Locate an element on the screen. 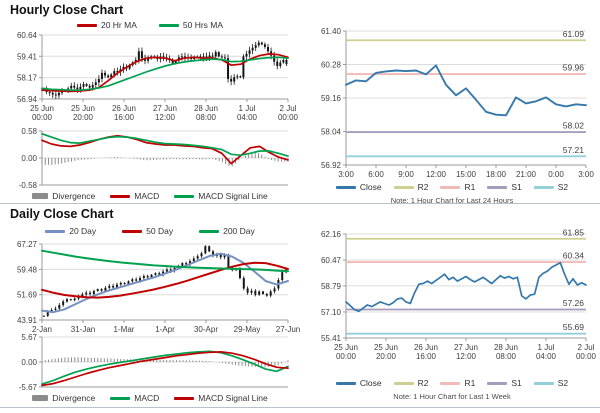  pivot24-legend: Close R2 R1 S1 S2 is located at coordinates (452, 187).